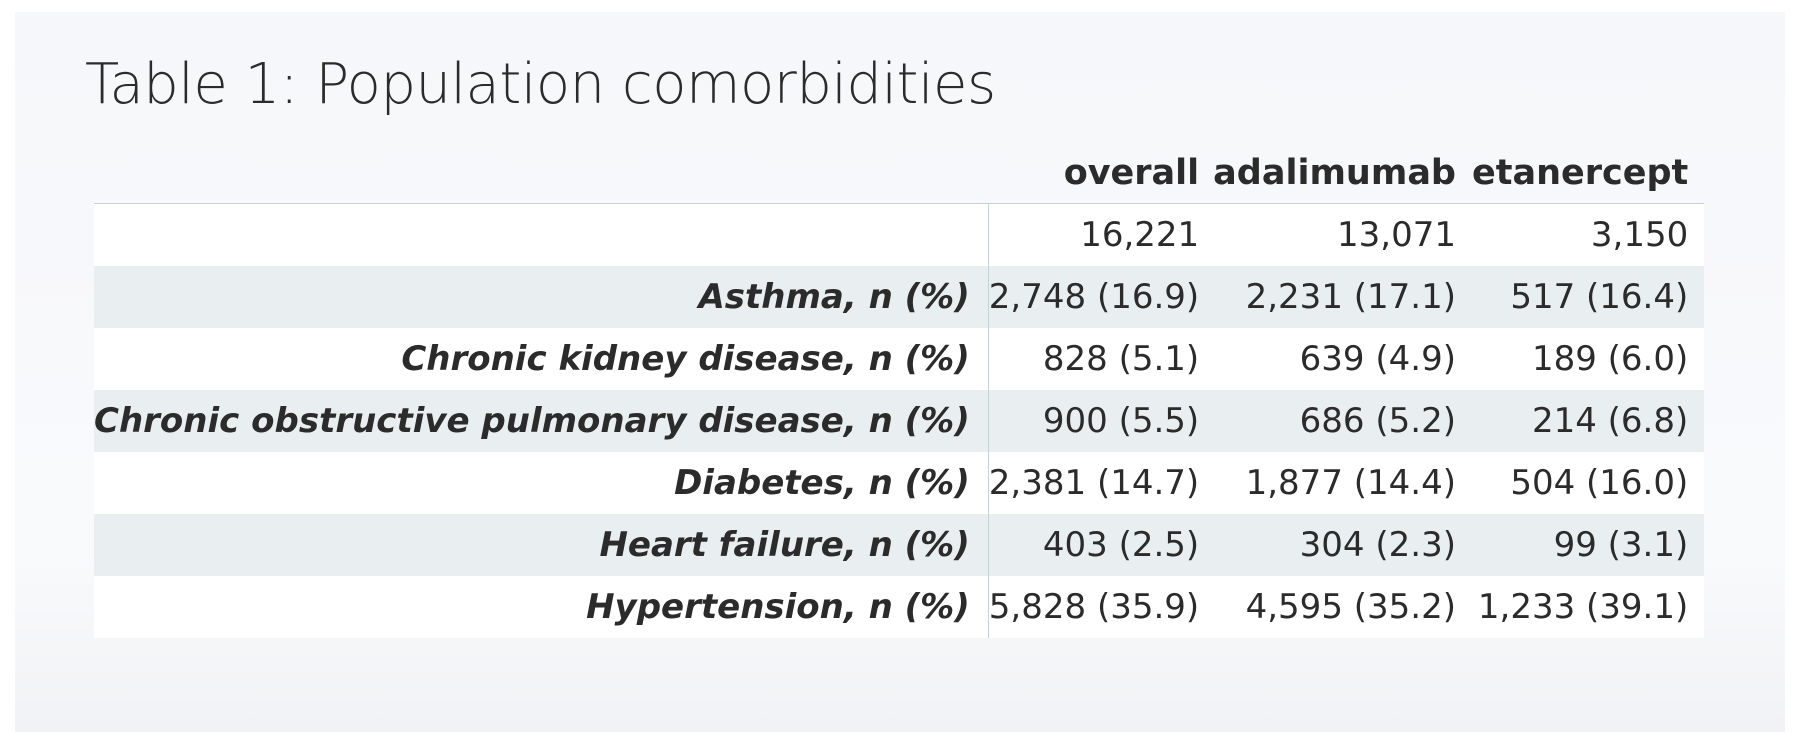  What do you see at coordinates (1121, 359) in the screenshot?
I see `cell-overall: 828 (5.1)` at bounding box center [1121, 359].